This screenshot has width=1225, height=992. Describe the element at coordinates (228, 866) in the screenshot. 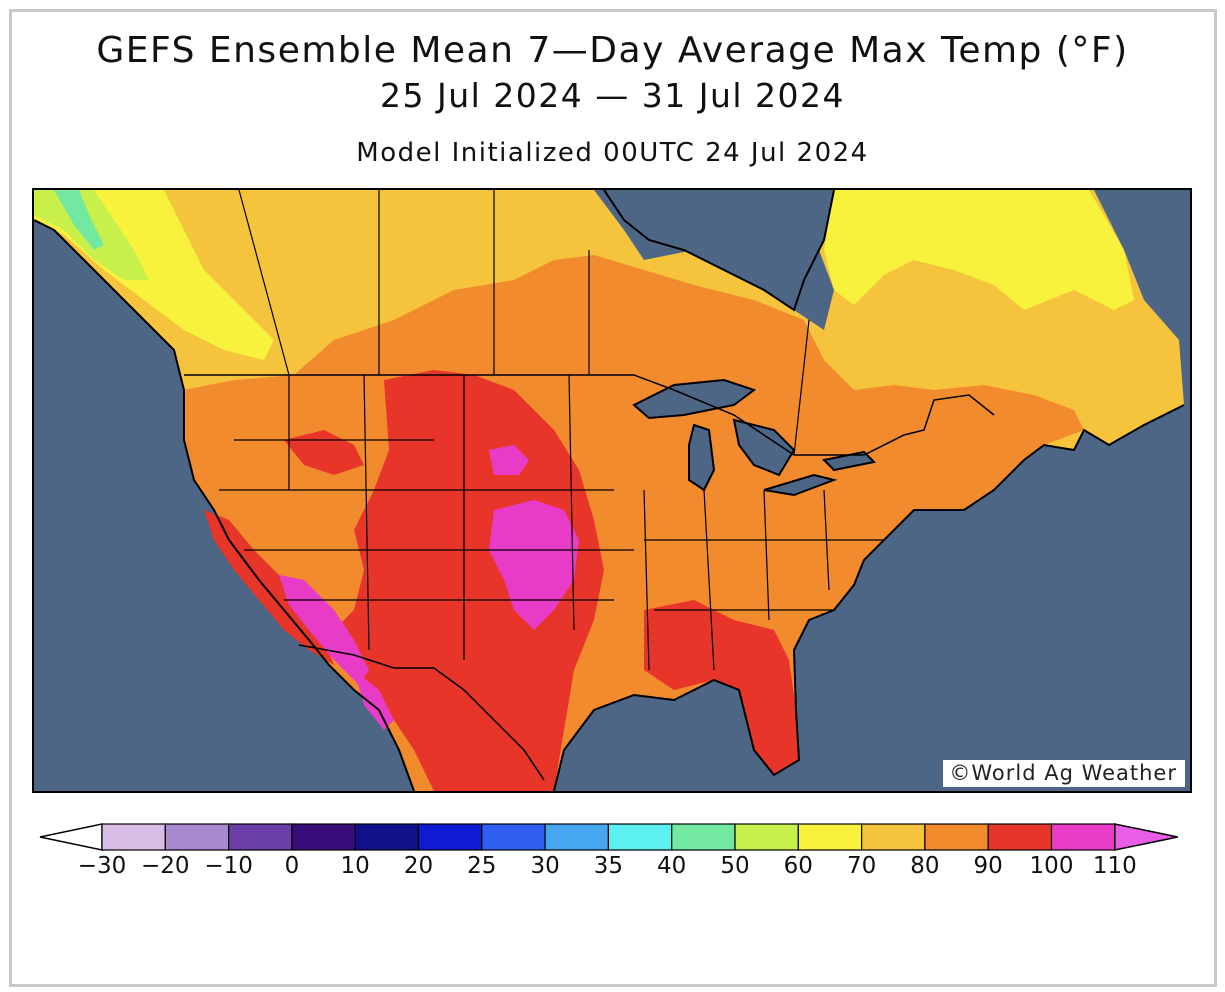

I see `colorbar-tick-label: −10` at that location.